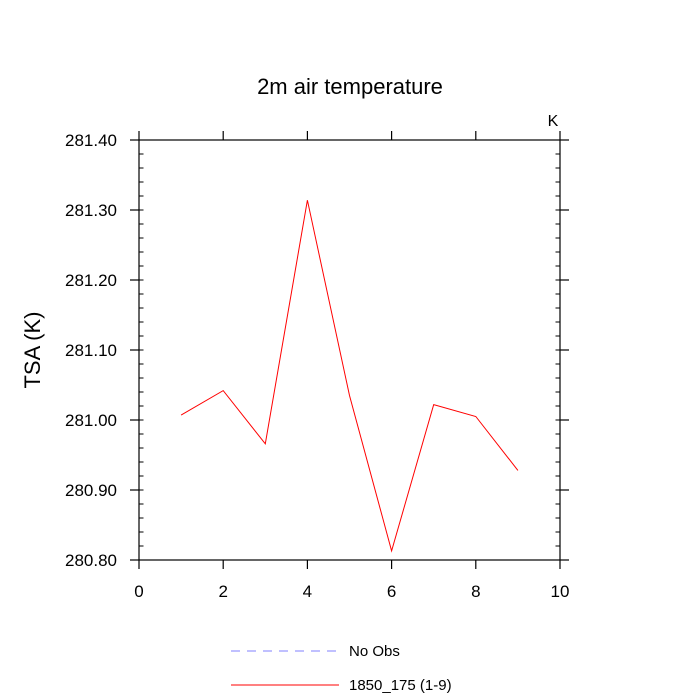  Describe the element at coordinates (350, 86) in the screenshot. I see `chart-title: 2m air temperature` at that location.